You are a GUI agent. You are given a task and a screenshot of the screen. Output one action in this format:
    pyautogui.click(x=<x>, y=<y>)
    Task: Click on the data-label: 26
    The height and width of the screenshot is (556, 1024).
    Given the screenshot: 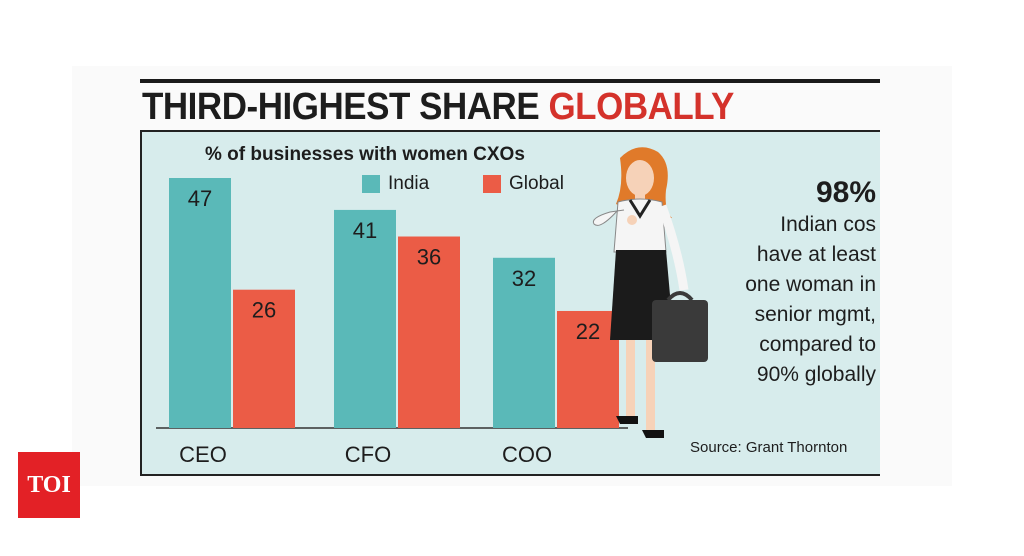 What is the action you would take?
    pyautogui.click(x=264, y=310)
    